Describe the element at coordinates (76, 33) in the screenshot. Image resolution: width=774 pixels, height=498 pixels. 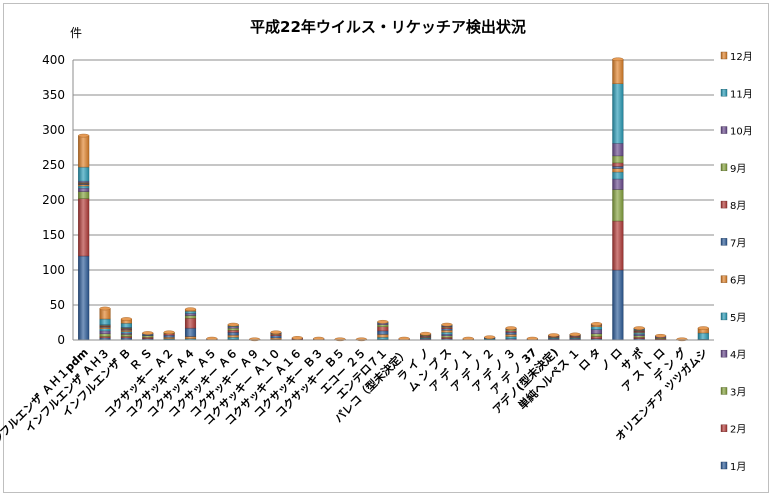
I see `y-axis-label: 件` at that location.